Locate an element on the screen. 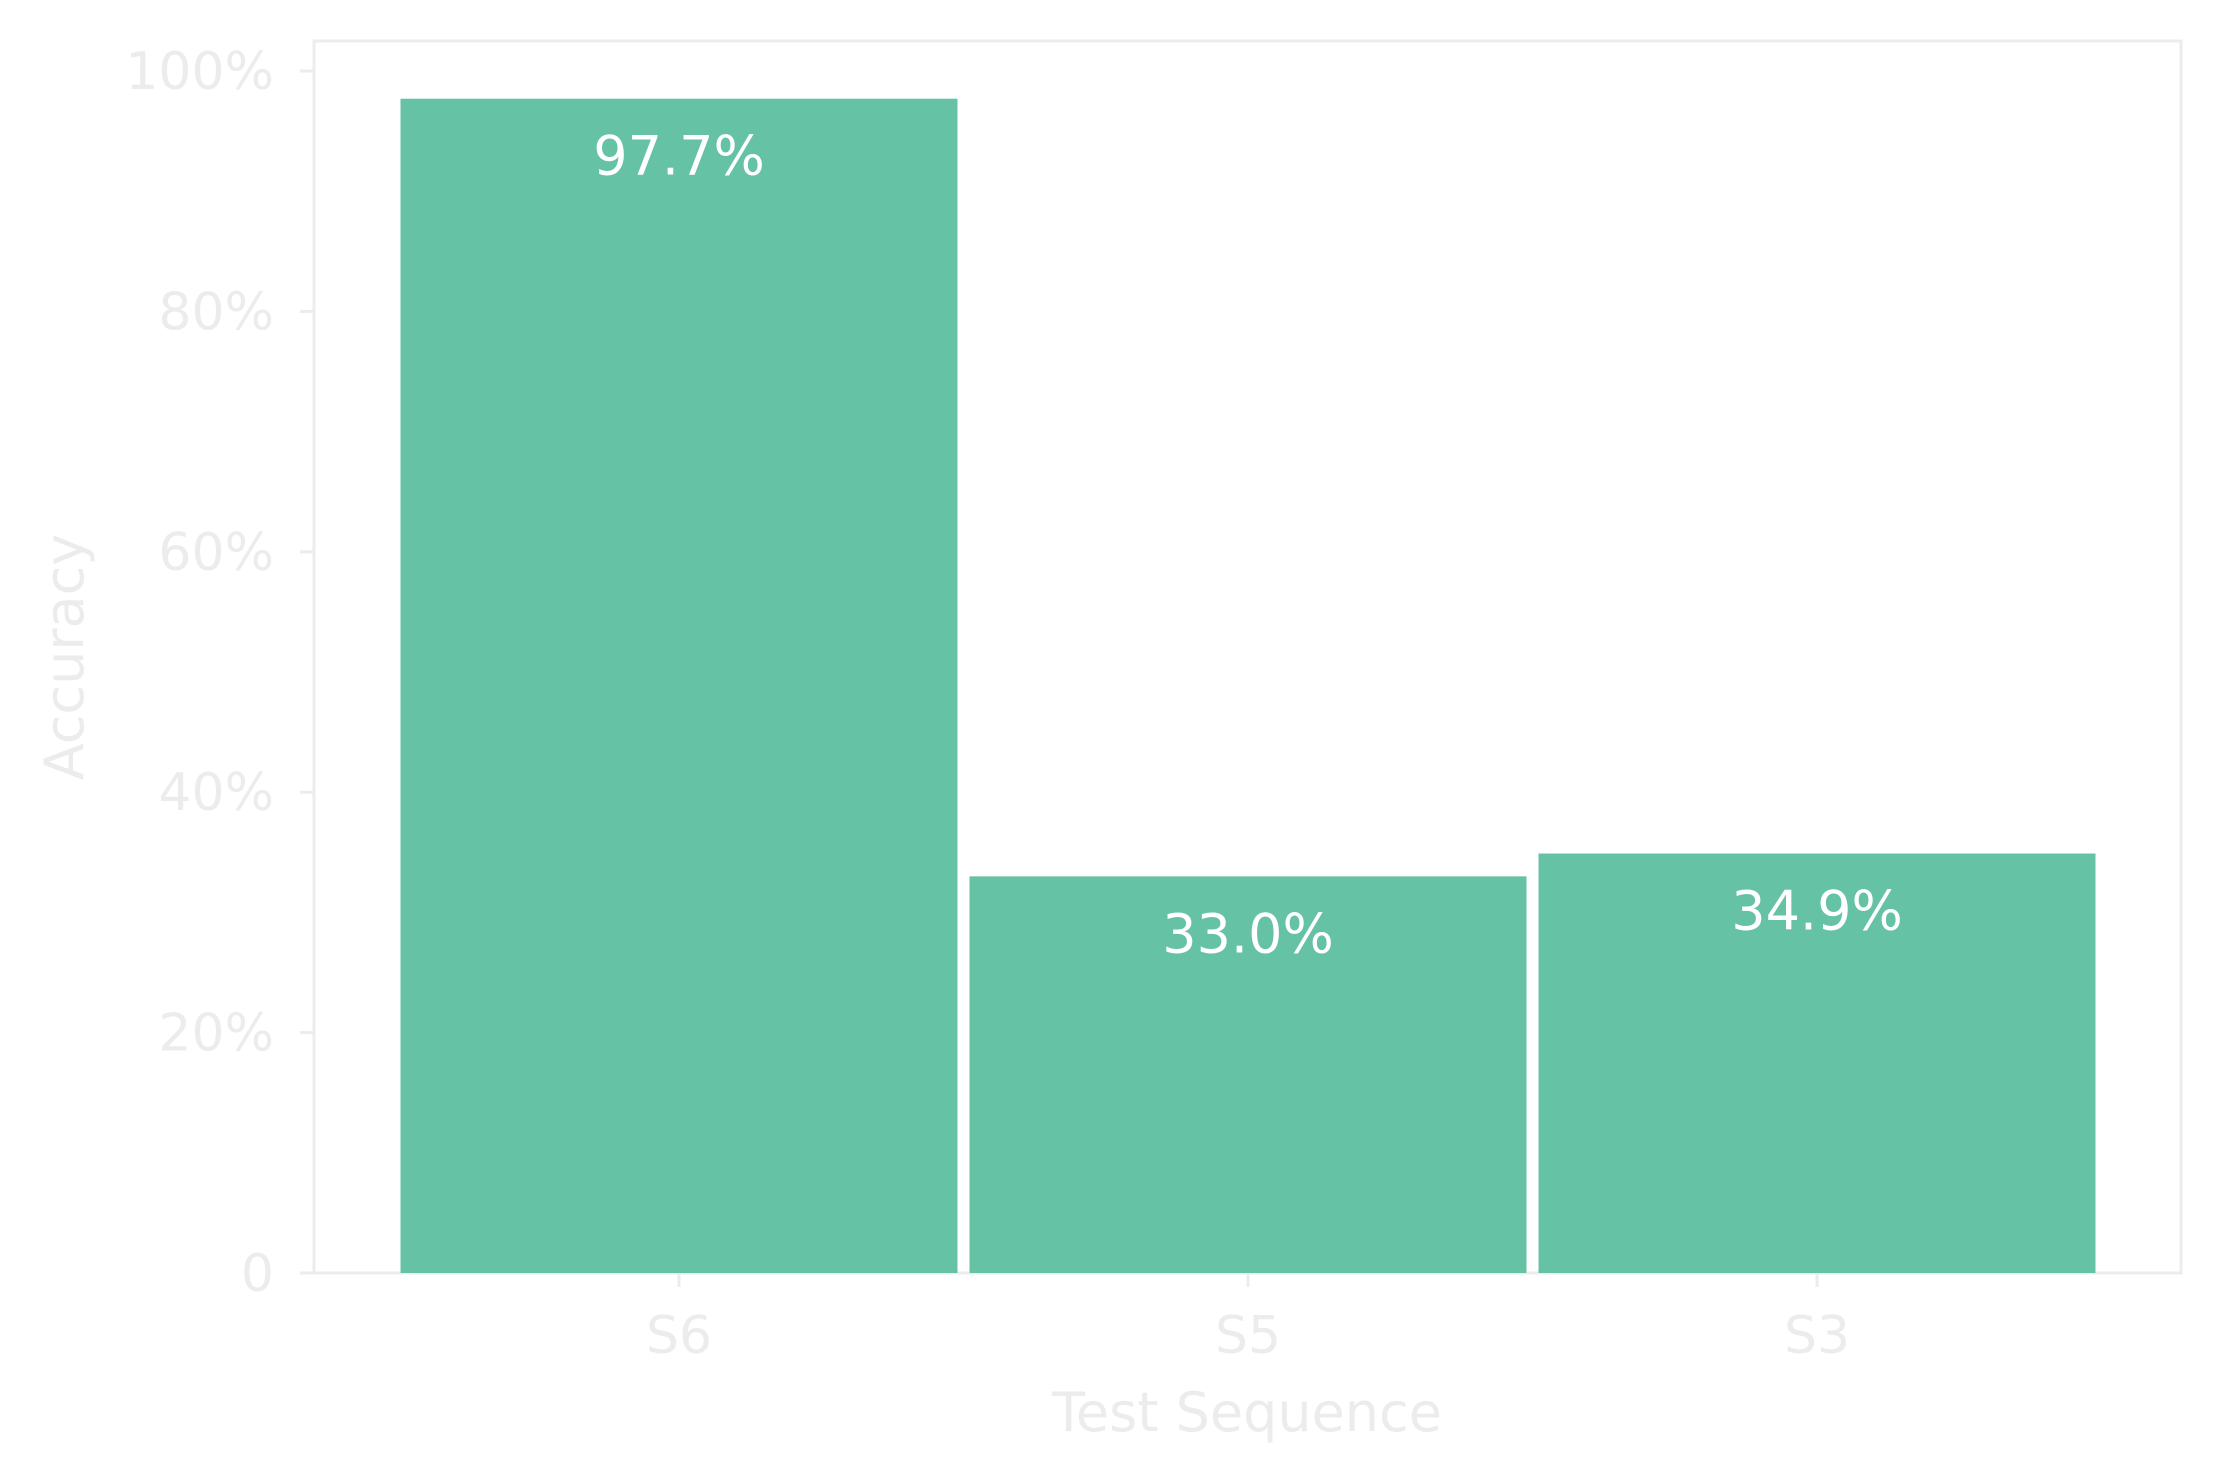 The height and width of the screenshot is (1481, 2213). y-tick-label-0: 0 is located at coordinates (257, 1274).